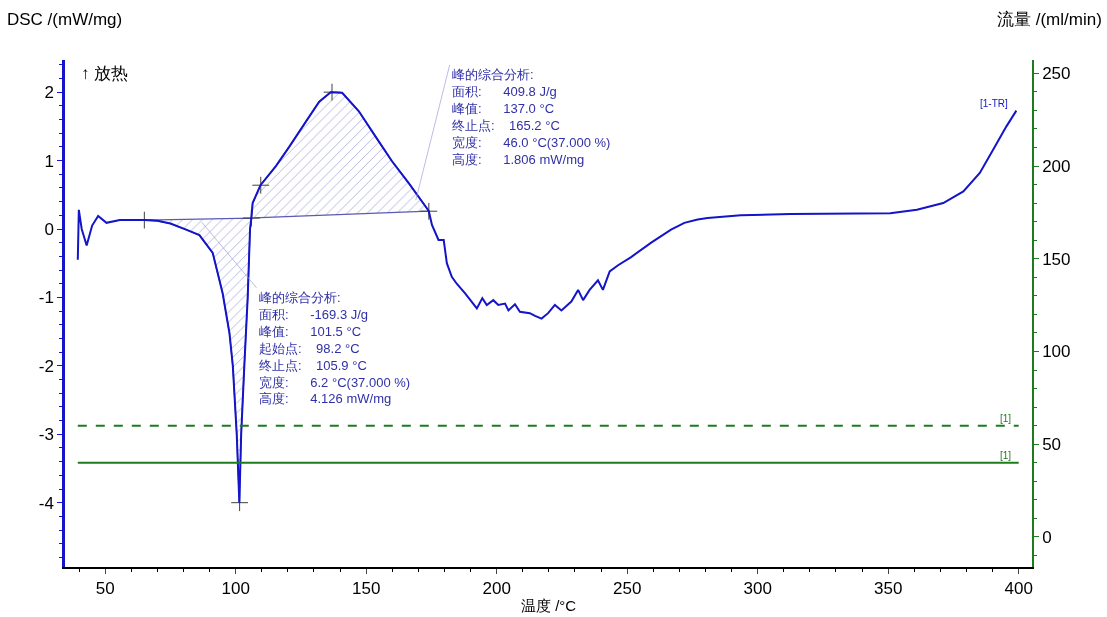 This screenshot has width=1107, height=617. Describe the element at coordinates (1056, 352) in the screenshot. I see `y2-tick-label: 100` at that location.